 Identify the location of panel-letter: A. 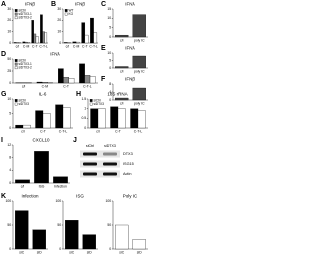
(3, 4).